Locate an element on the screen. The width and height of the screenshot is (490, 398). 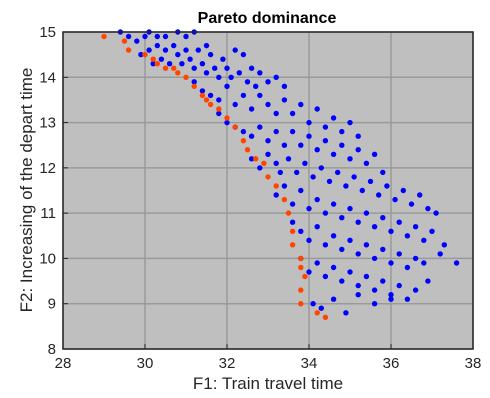
y-tick-label: 11 is located at coordinates (48, 213).